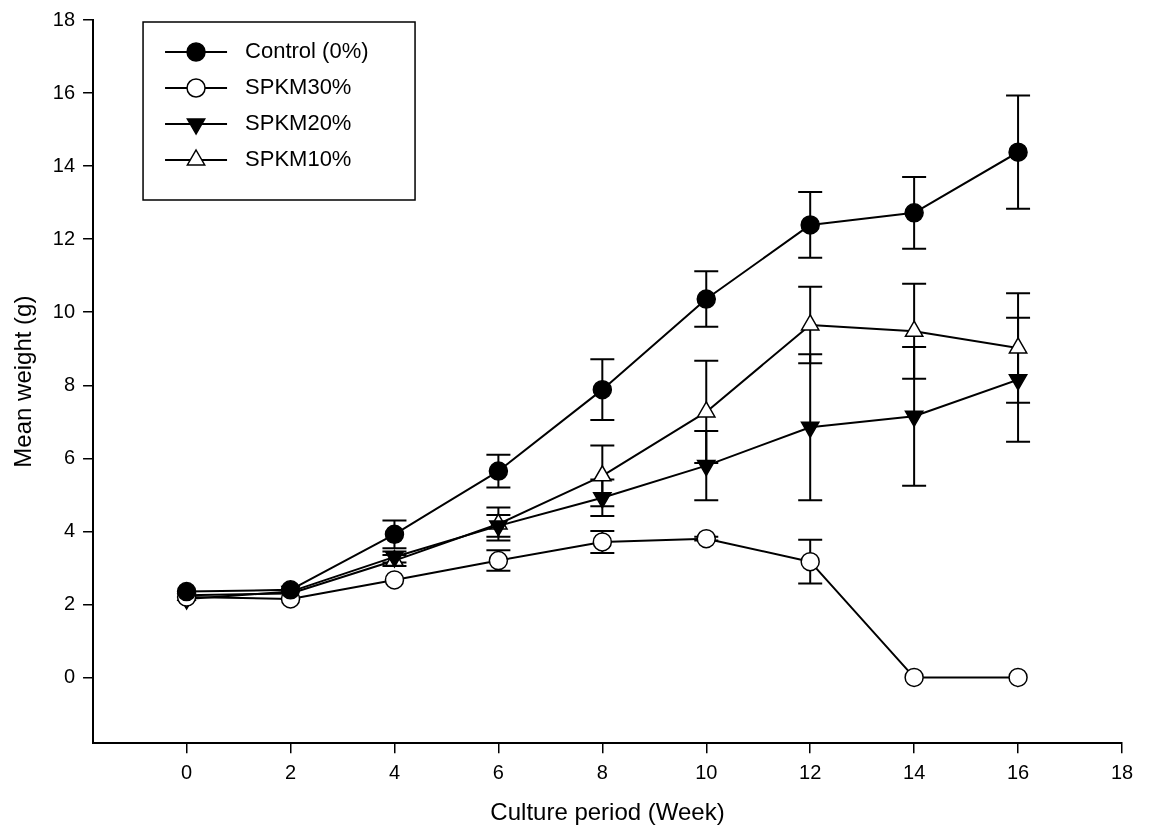 The height and width of the screenshot is (838, 1150). What do you see at coordinates (307, 51) in the screenshot?
I see `legend-label: Control (0%)` at bounding box center [307, 51].